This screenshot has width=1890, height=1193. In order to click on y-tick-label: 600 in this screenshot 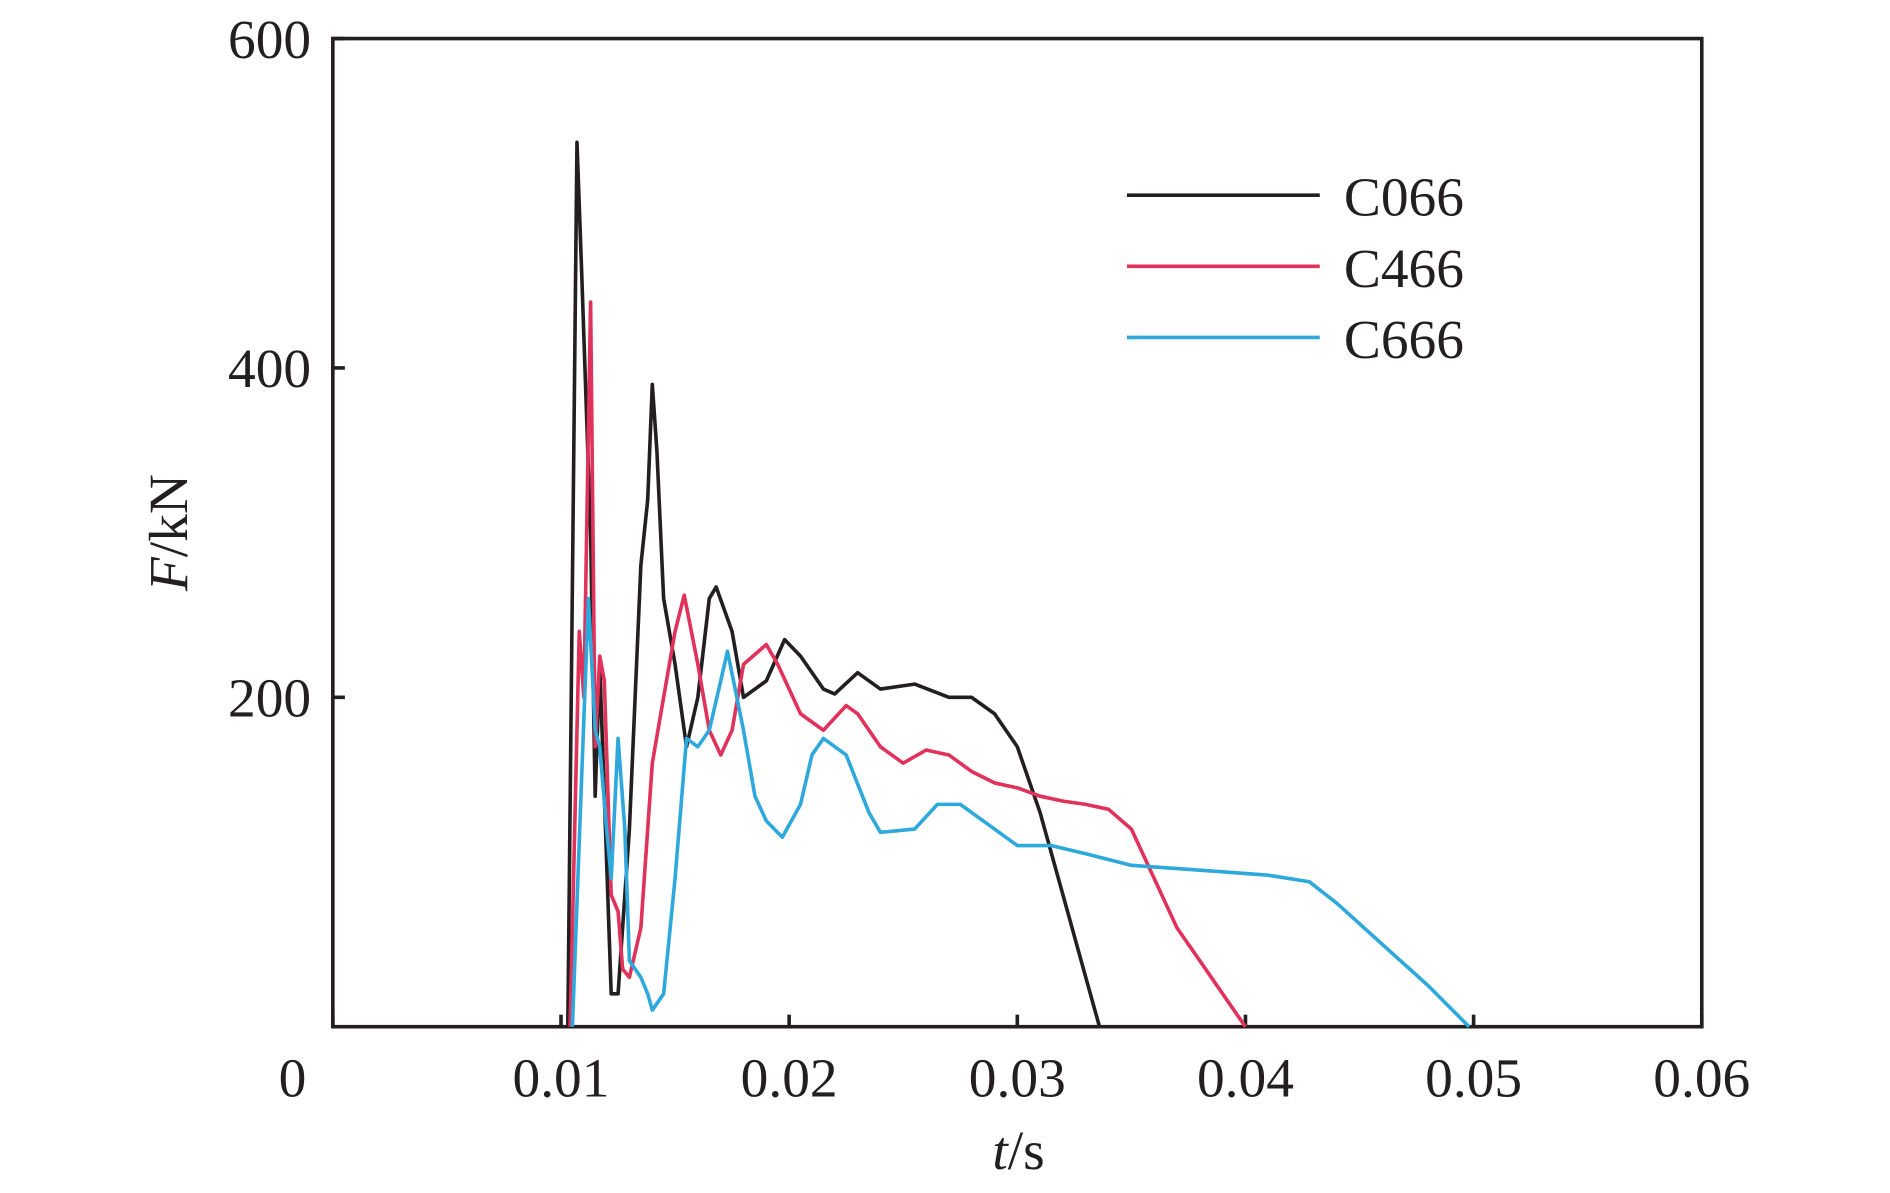, I will do `click(269, 39)`.